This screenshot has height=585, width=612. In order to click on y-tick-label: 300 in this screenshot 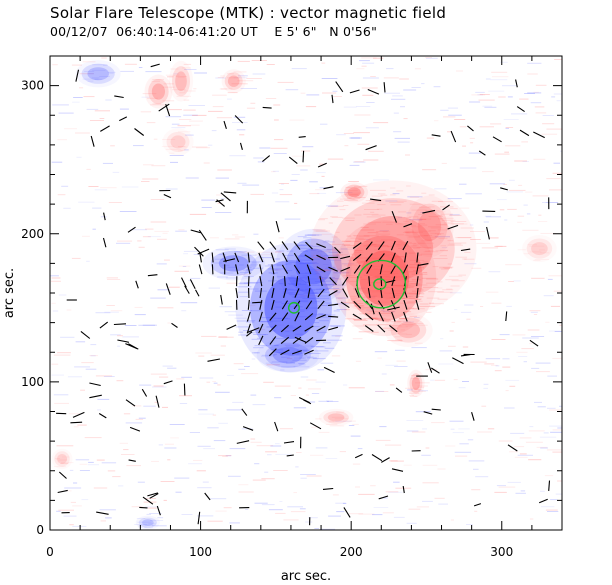, I will do `click(32, 86)`.